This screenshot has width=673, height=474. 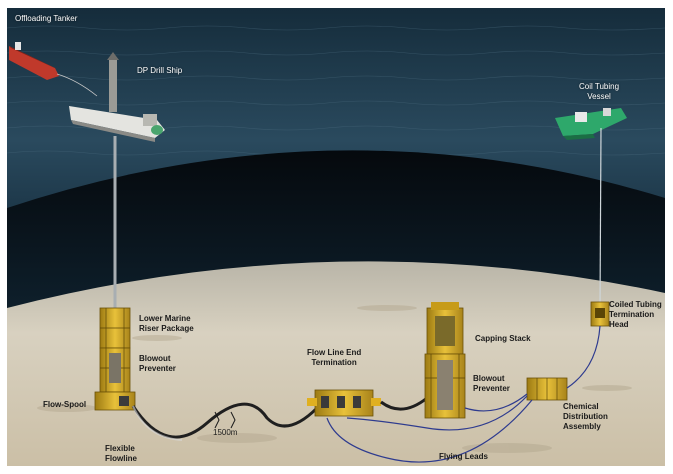 I want to click on label-flow-spool: Flow-Spool, so click(x=65, y=404).